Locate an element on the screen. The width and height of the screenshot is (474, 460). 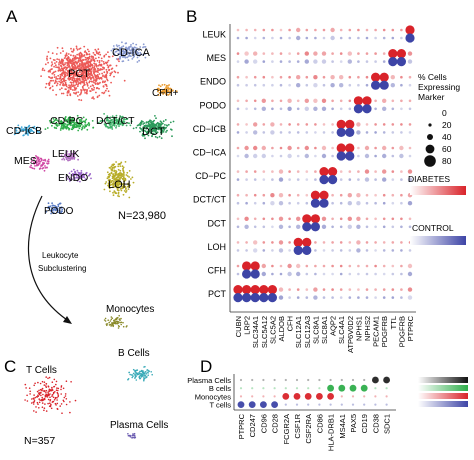
cluster-points is located at coordinates (27, 130).